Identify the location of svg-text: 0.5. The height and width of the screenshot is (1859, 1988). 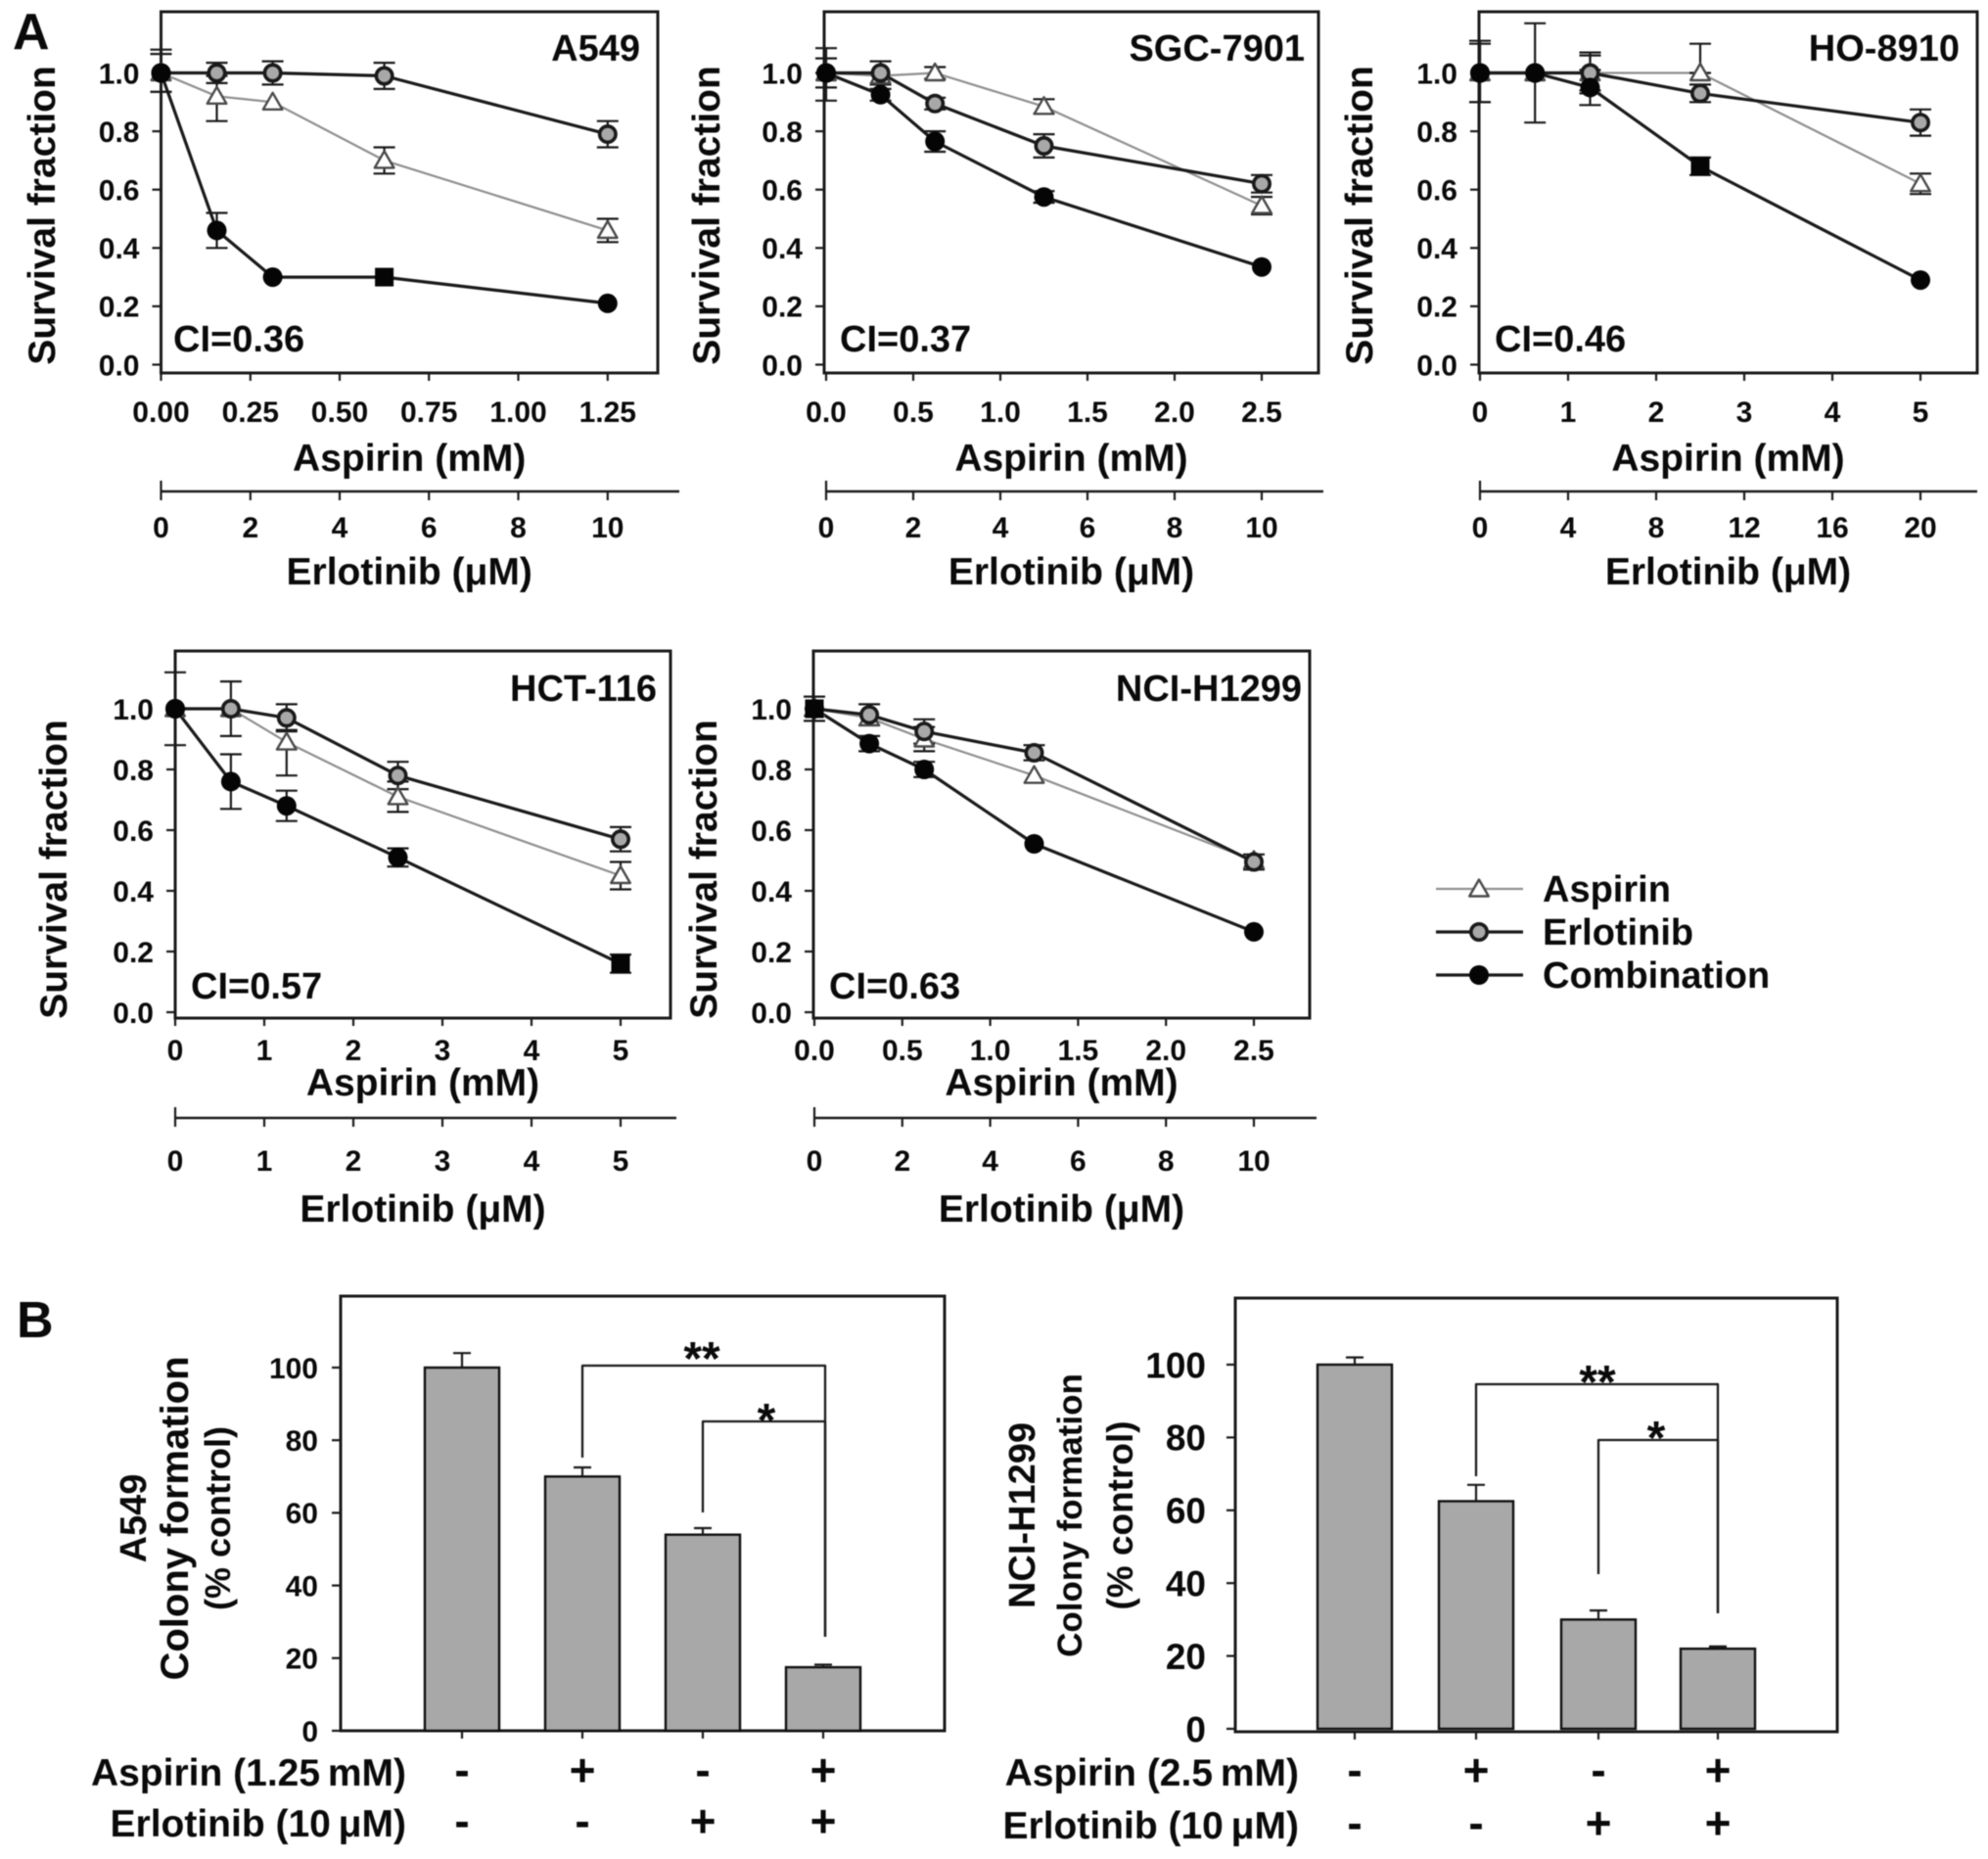
(913, 412).